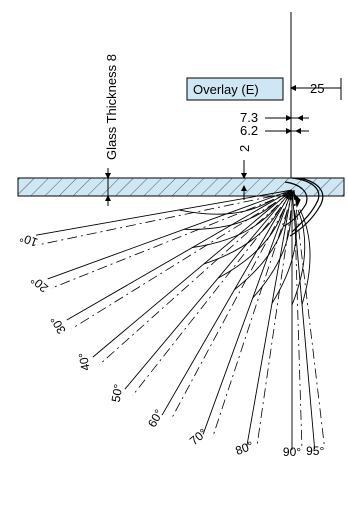 The height and width of the screenshot is (515, 348). I want to click on glass-thickness-dimension: Glass Thickness 8, so click(111, 130).